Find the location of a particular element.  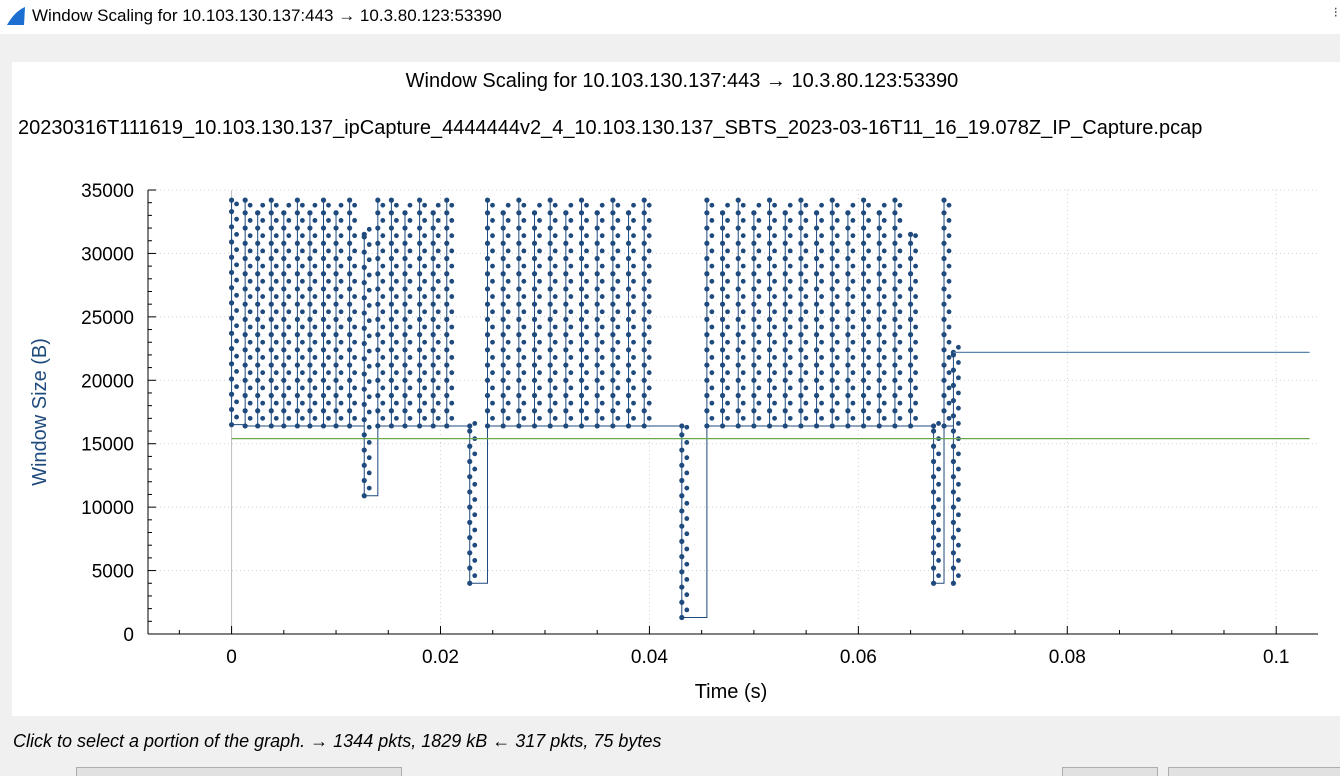

close-icon: ⁝ is located at coordinates (1335, 12).